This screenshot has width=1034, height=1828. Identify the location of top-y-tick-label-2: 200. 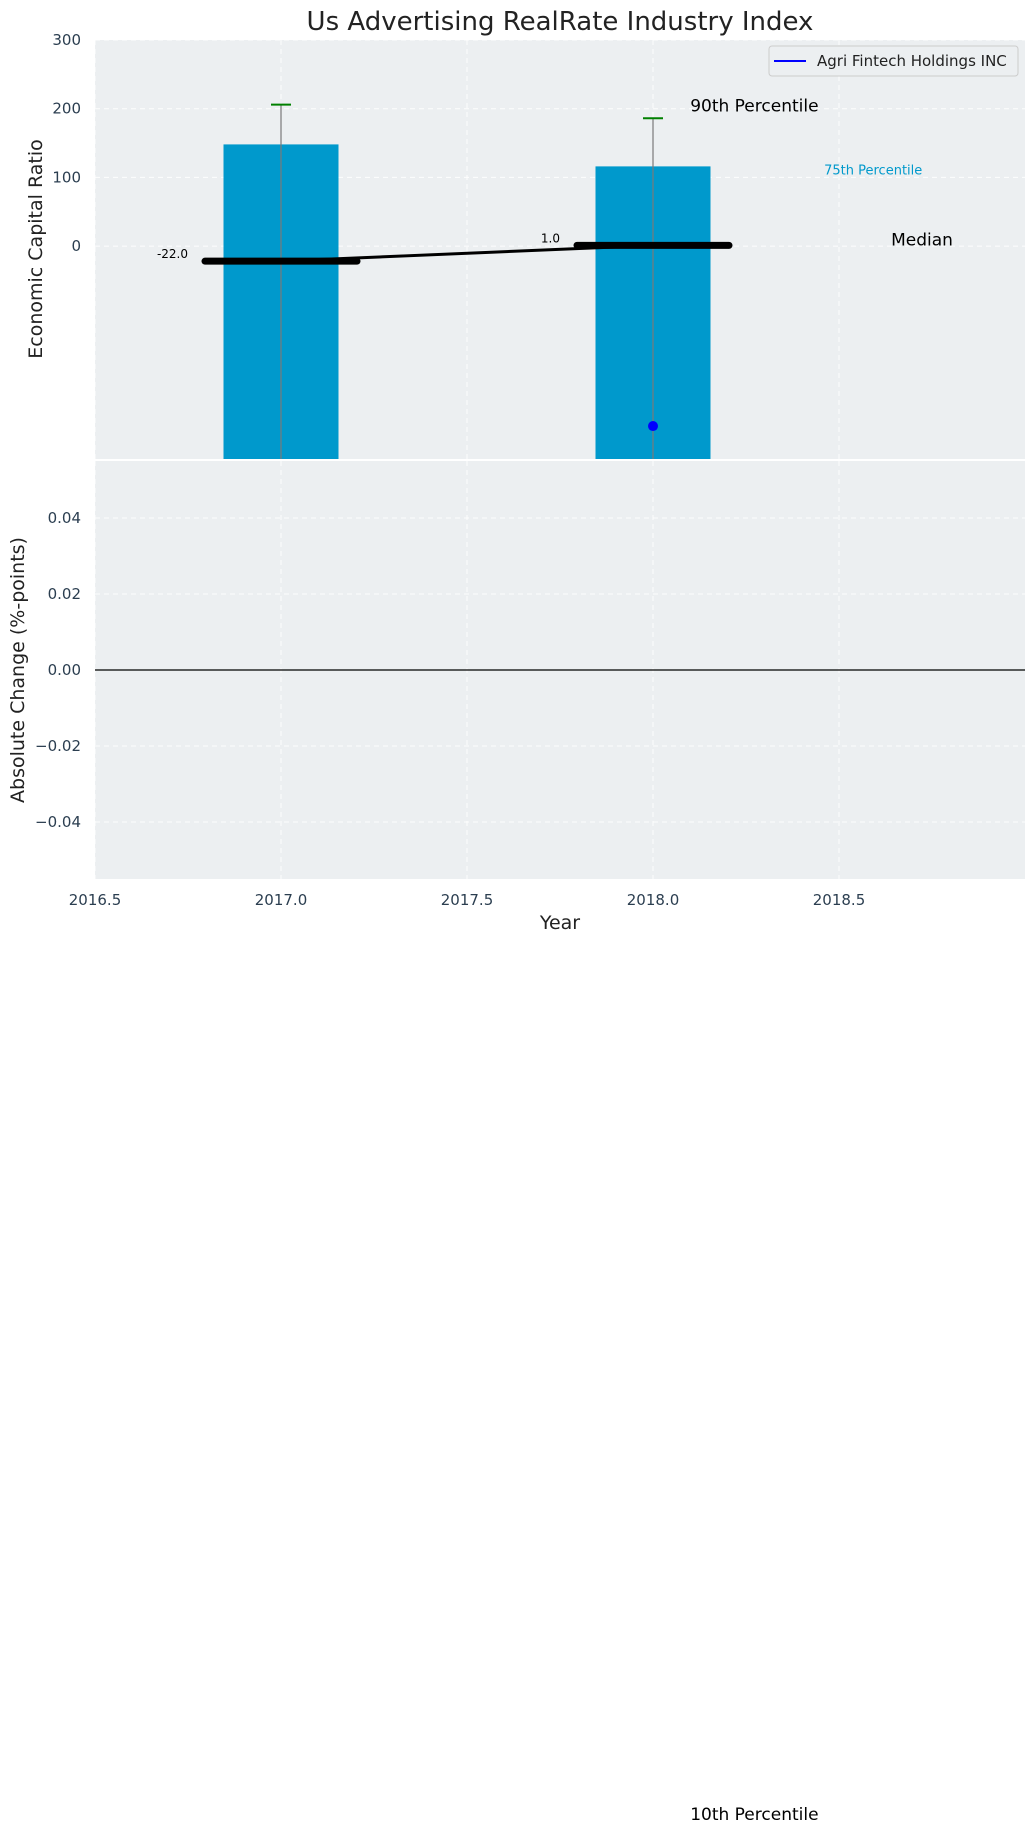
(66, 109).